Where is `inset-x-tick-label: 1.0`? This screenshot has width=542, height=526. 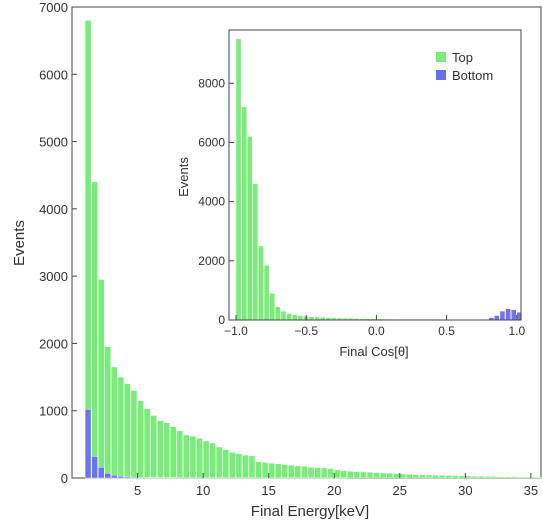
inset-x-tick-label: 1.0 is located at coordinates (516, 331).